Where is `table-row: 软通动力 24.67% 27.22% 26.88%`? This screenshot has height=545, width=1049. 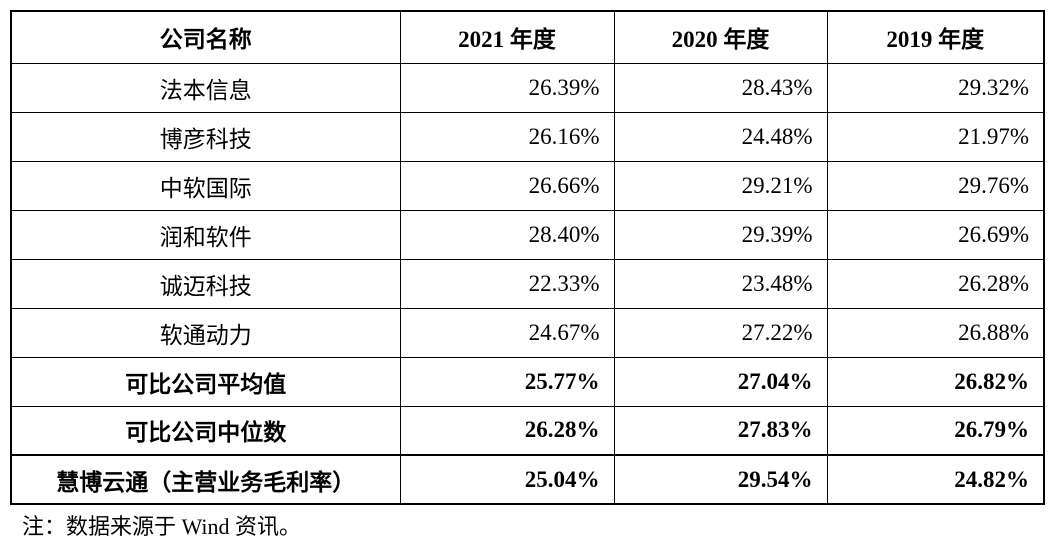 table-row: 软通动力 24.67% 27.22% 26.88% is located at coordinates (527, 332).